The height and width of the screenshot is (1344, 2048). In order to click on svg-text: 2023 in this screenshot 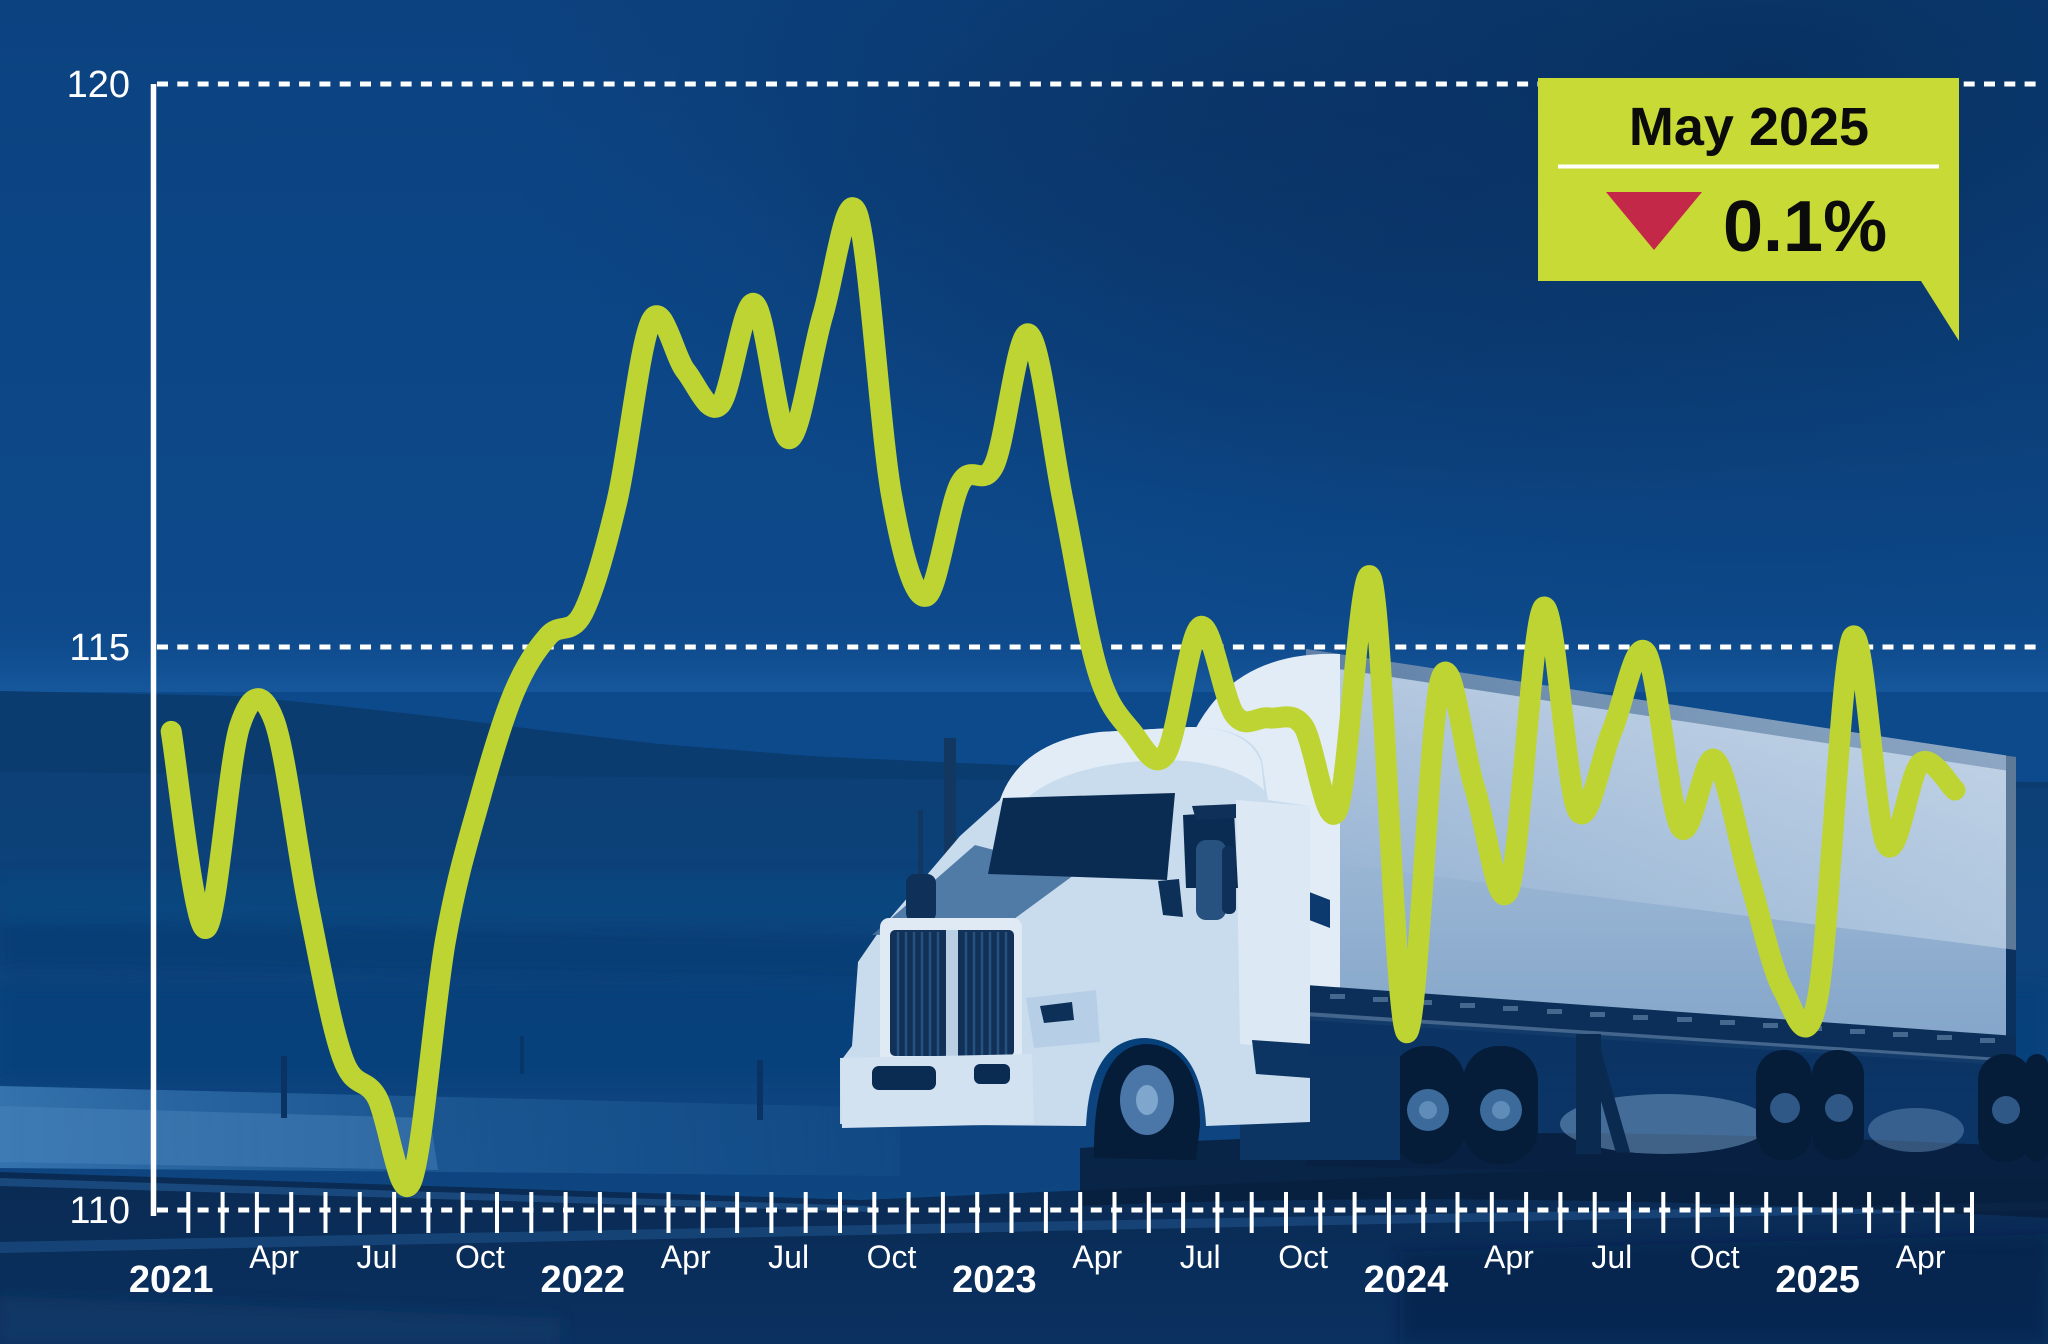, I will do `click(994, 1280)`.